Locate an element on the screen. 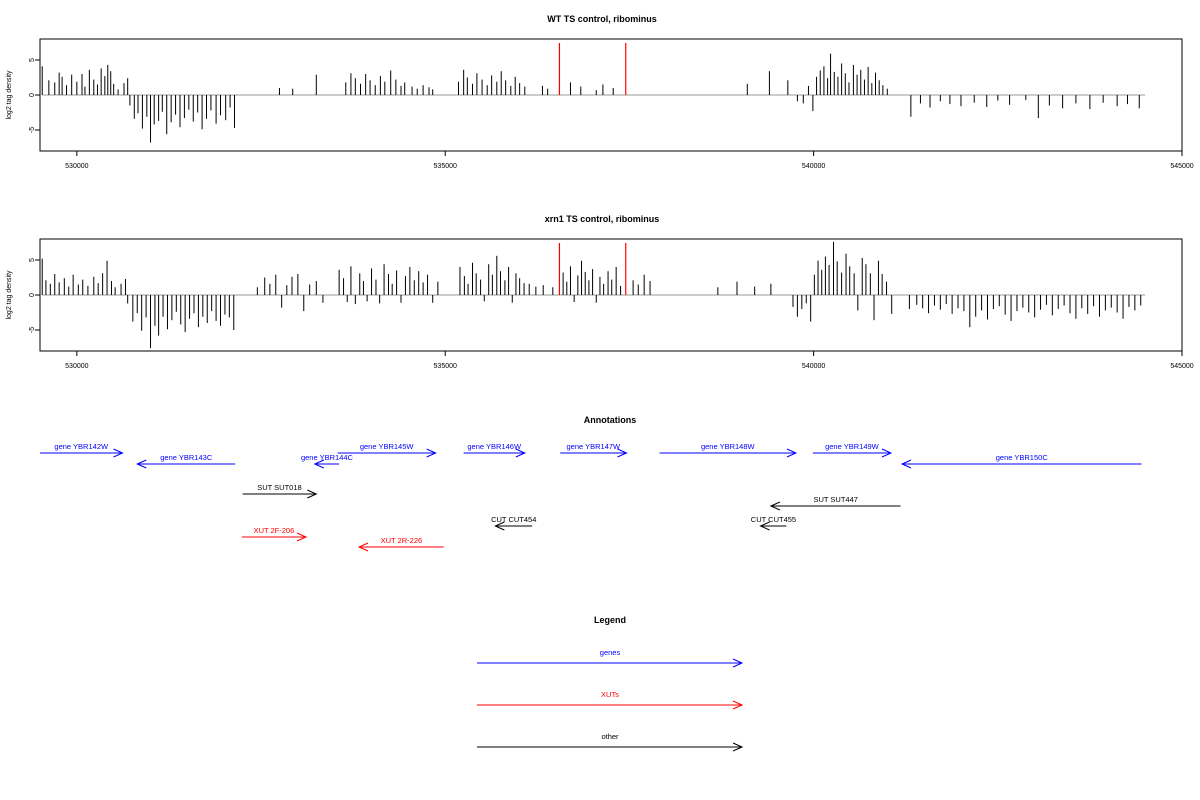  legend-item: genes is located at coordinates (610, 658).